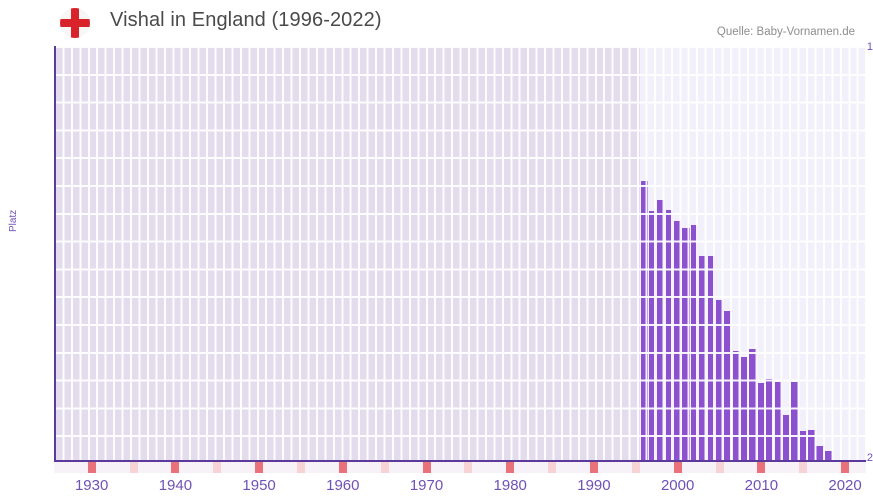 This screenshot has width=873, height=502. What do you see at coordinates (795, 421) in the screenshot?
I see `bar-2014` at bounding box center [795, 421].